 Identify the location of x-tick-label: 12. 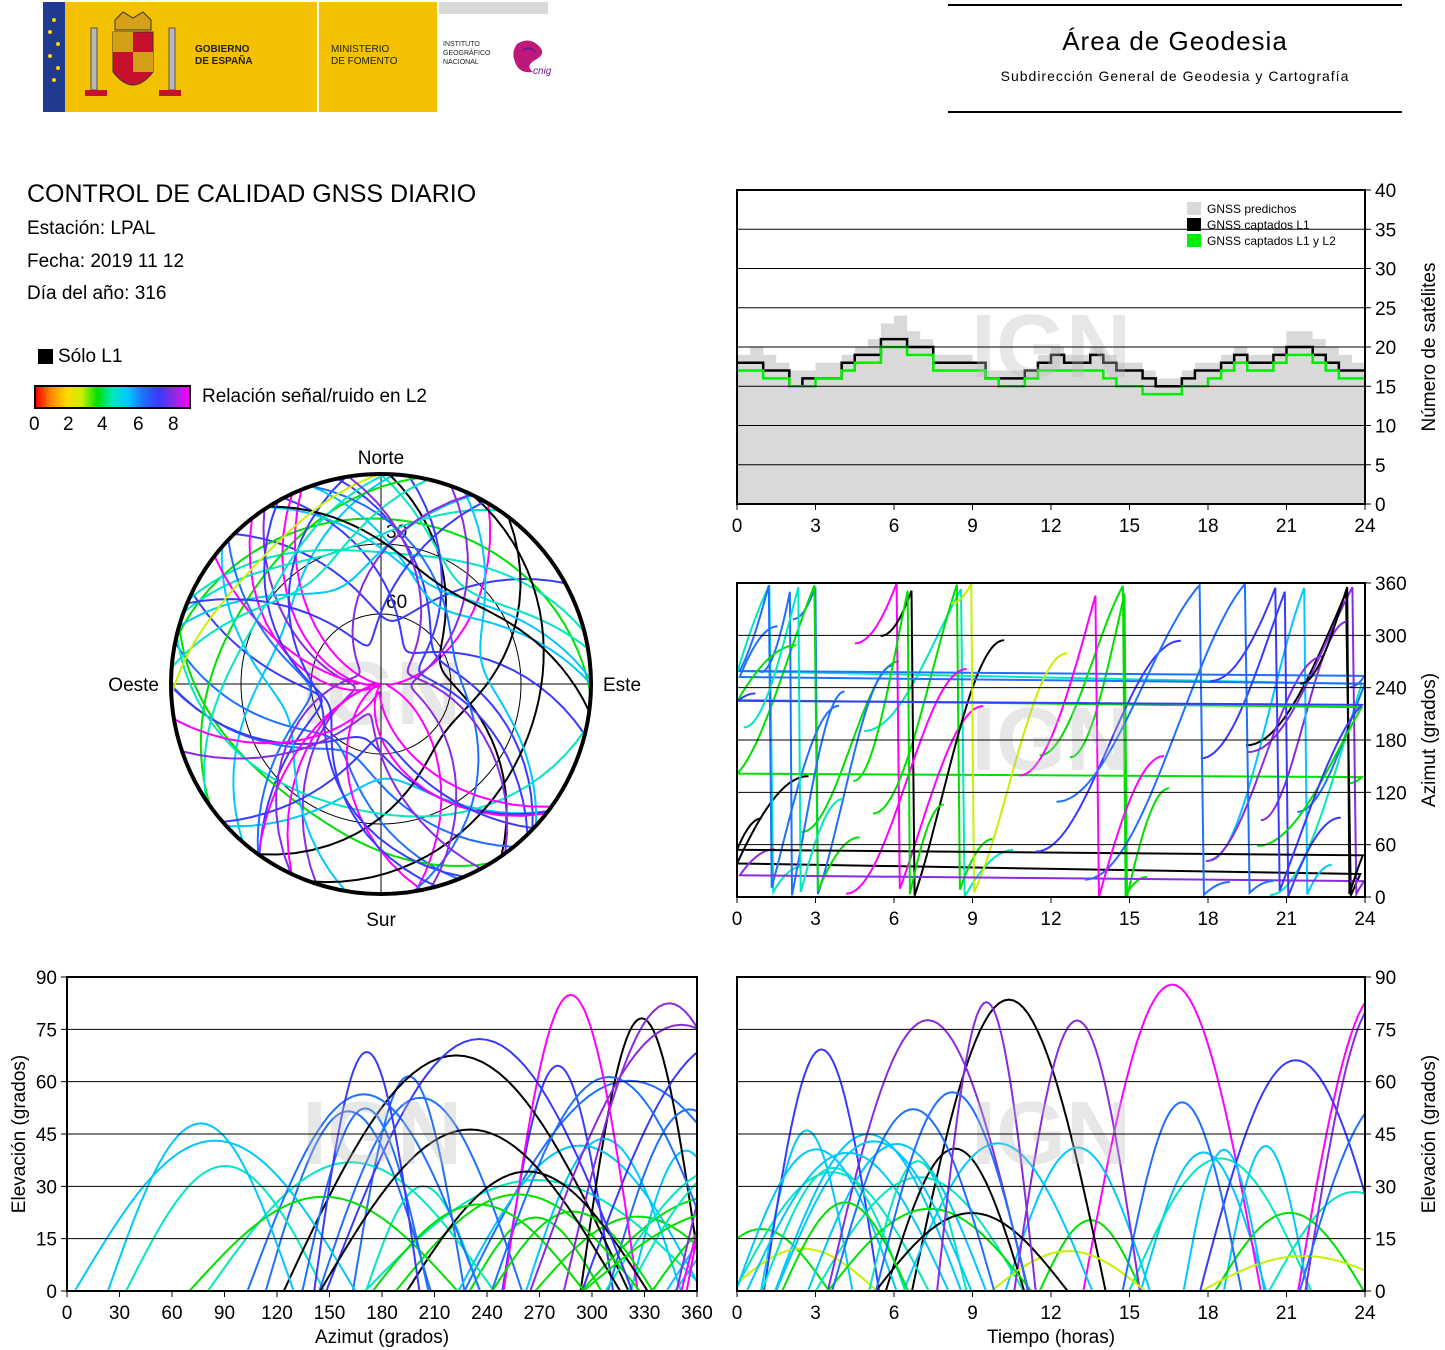
(1050, 526).